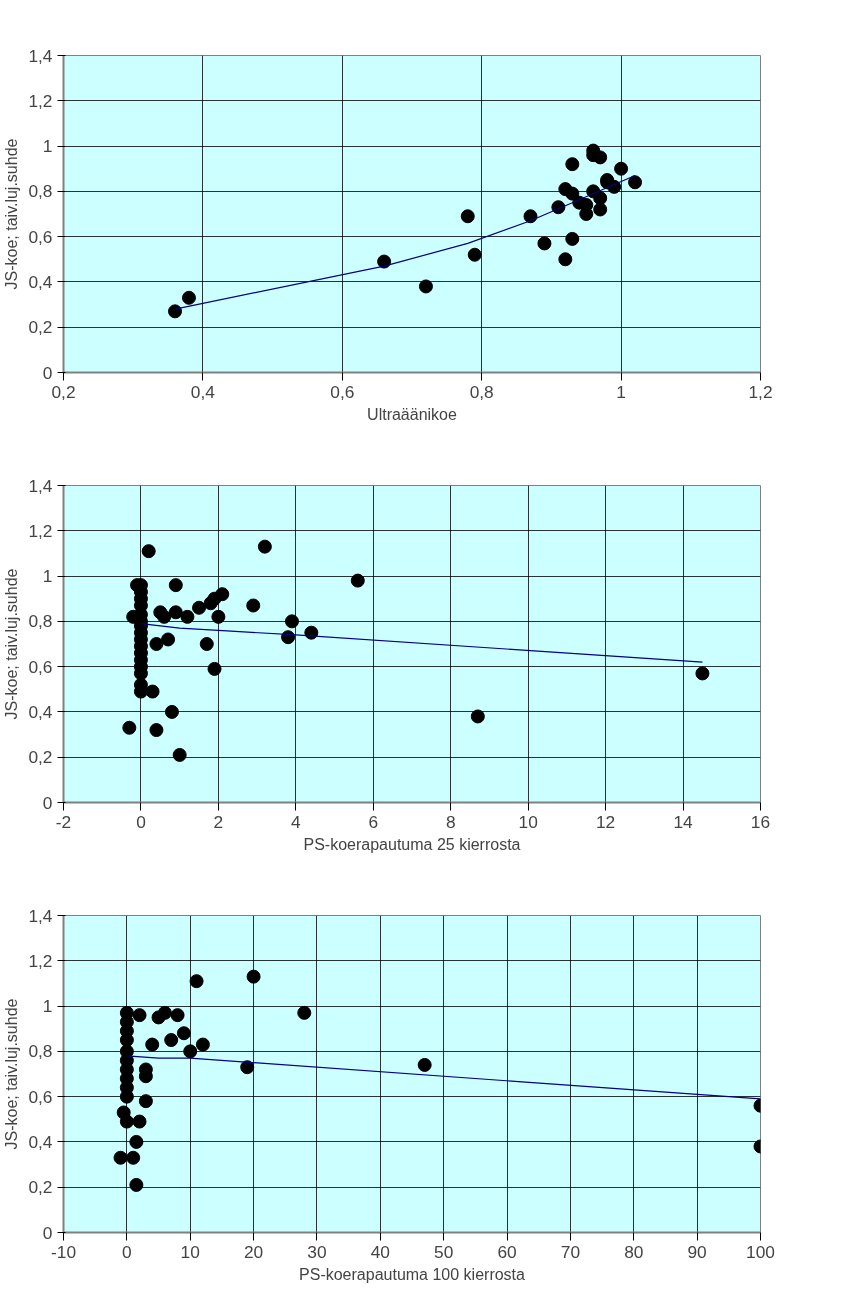 This screenshot has width=861, height=1291. I want to click on x-tick-label: 50, so click(444, 1251).